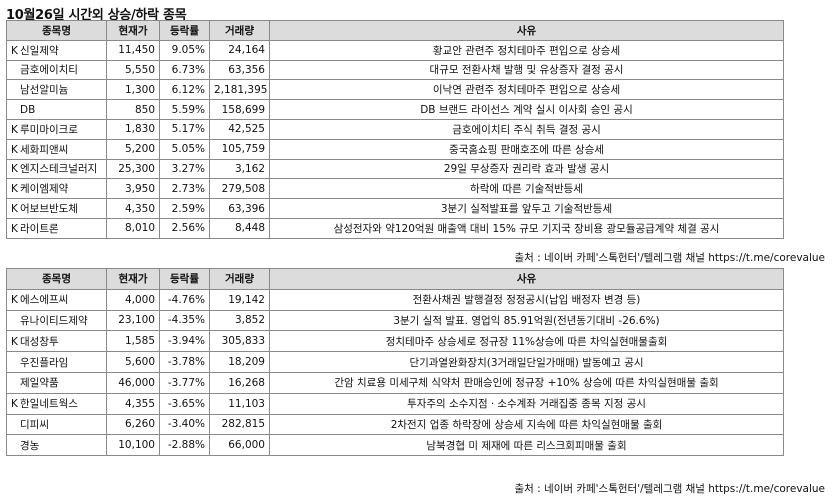 This screenshot has width=835, height=501. Describe the element at coordinates (184, 30) in the screenshot. I see `col-rate-header: 등락률` at that location.